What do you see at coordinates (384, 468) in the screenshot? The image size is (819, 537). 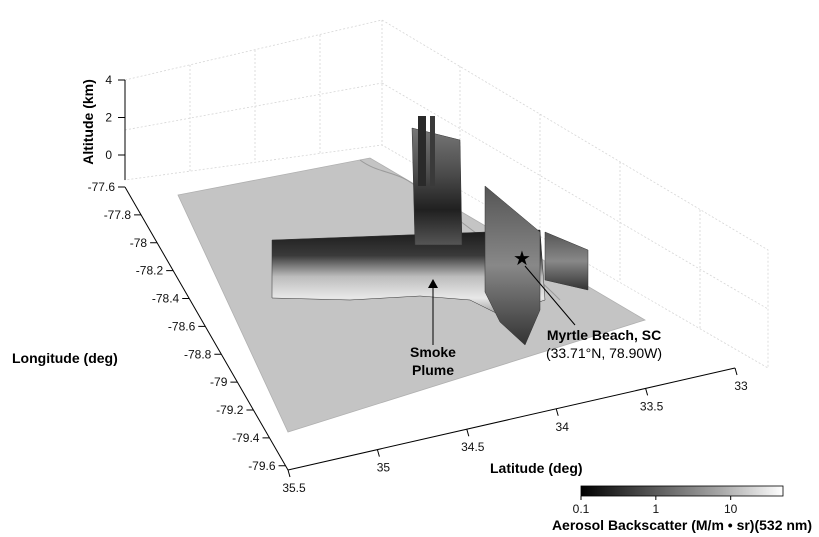 I see `x-tick-label: 35` at bounding box center [384, 468].